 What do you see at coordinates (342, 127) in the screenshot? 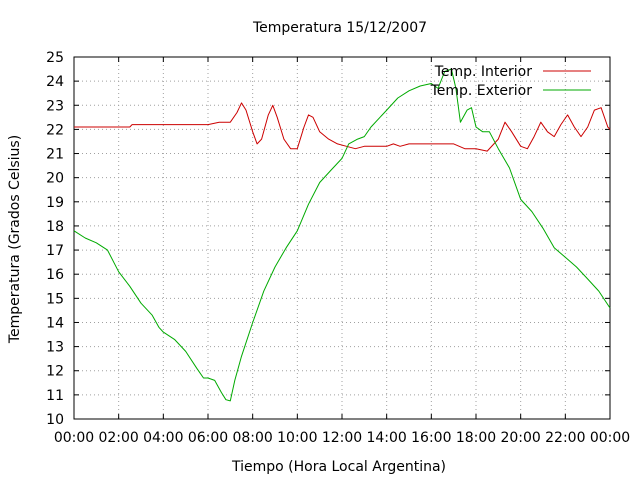
I see `series-line` at bounding box center [342, 127].